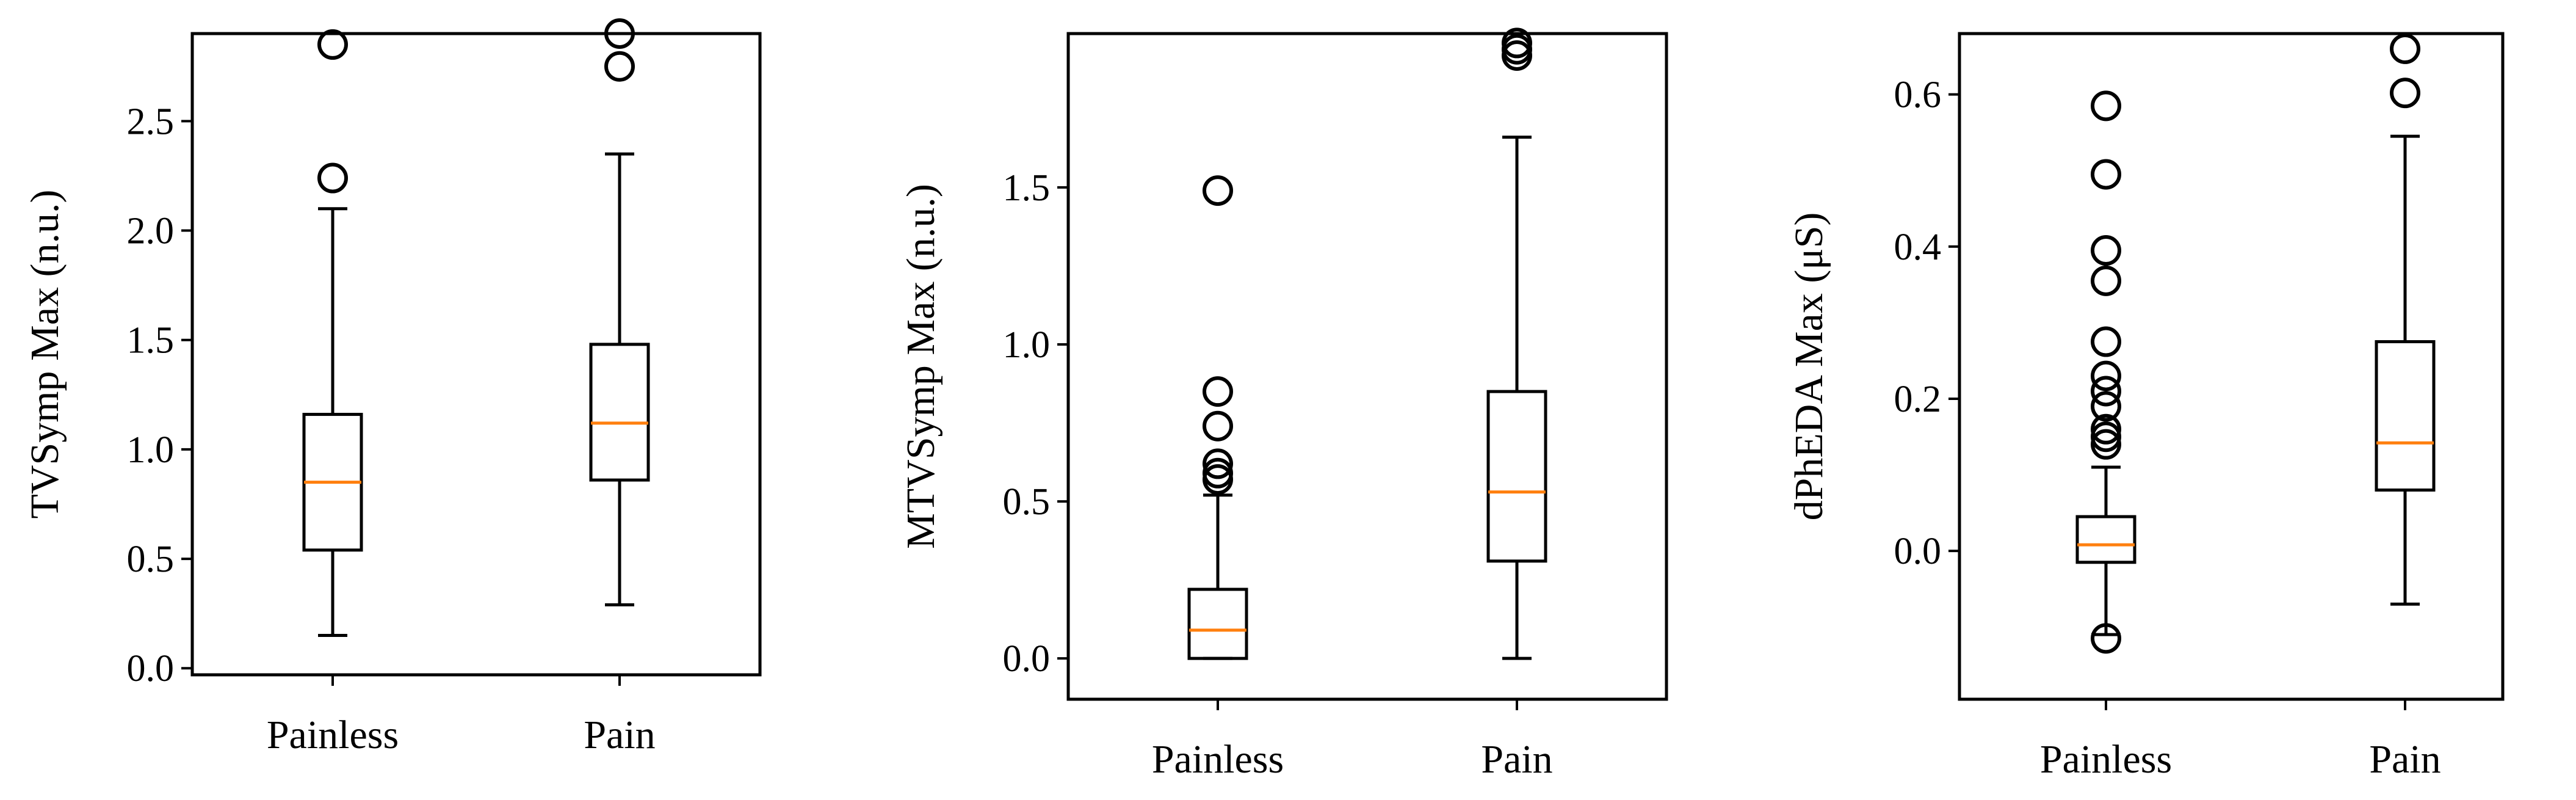 This screenshot has width=2576, height=800. Describe the element at coordinates (1918, 247) in the screenshot. I see `y-tick-label: 0.4` at that location.